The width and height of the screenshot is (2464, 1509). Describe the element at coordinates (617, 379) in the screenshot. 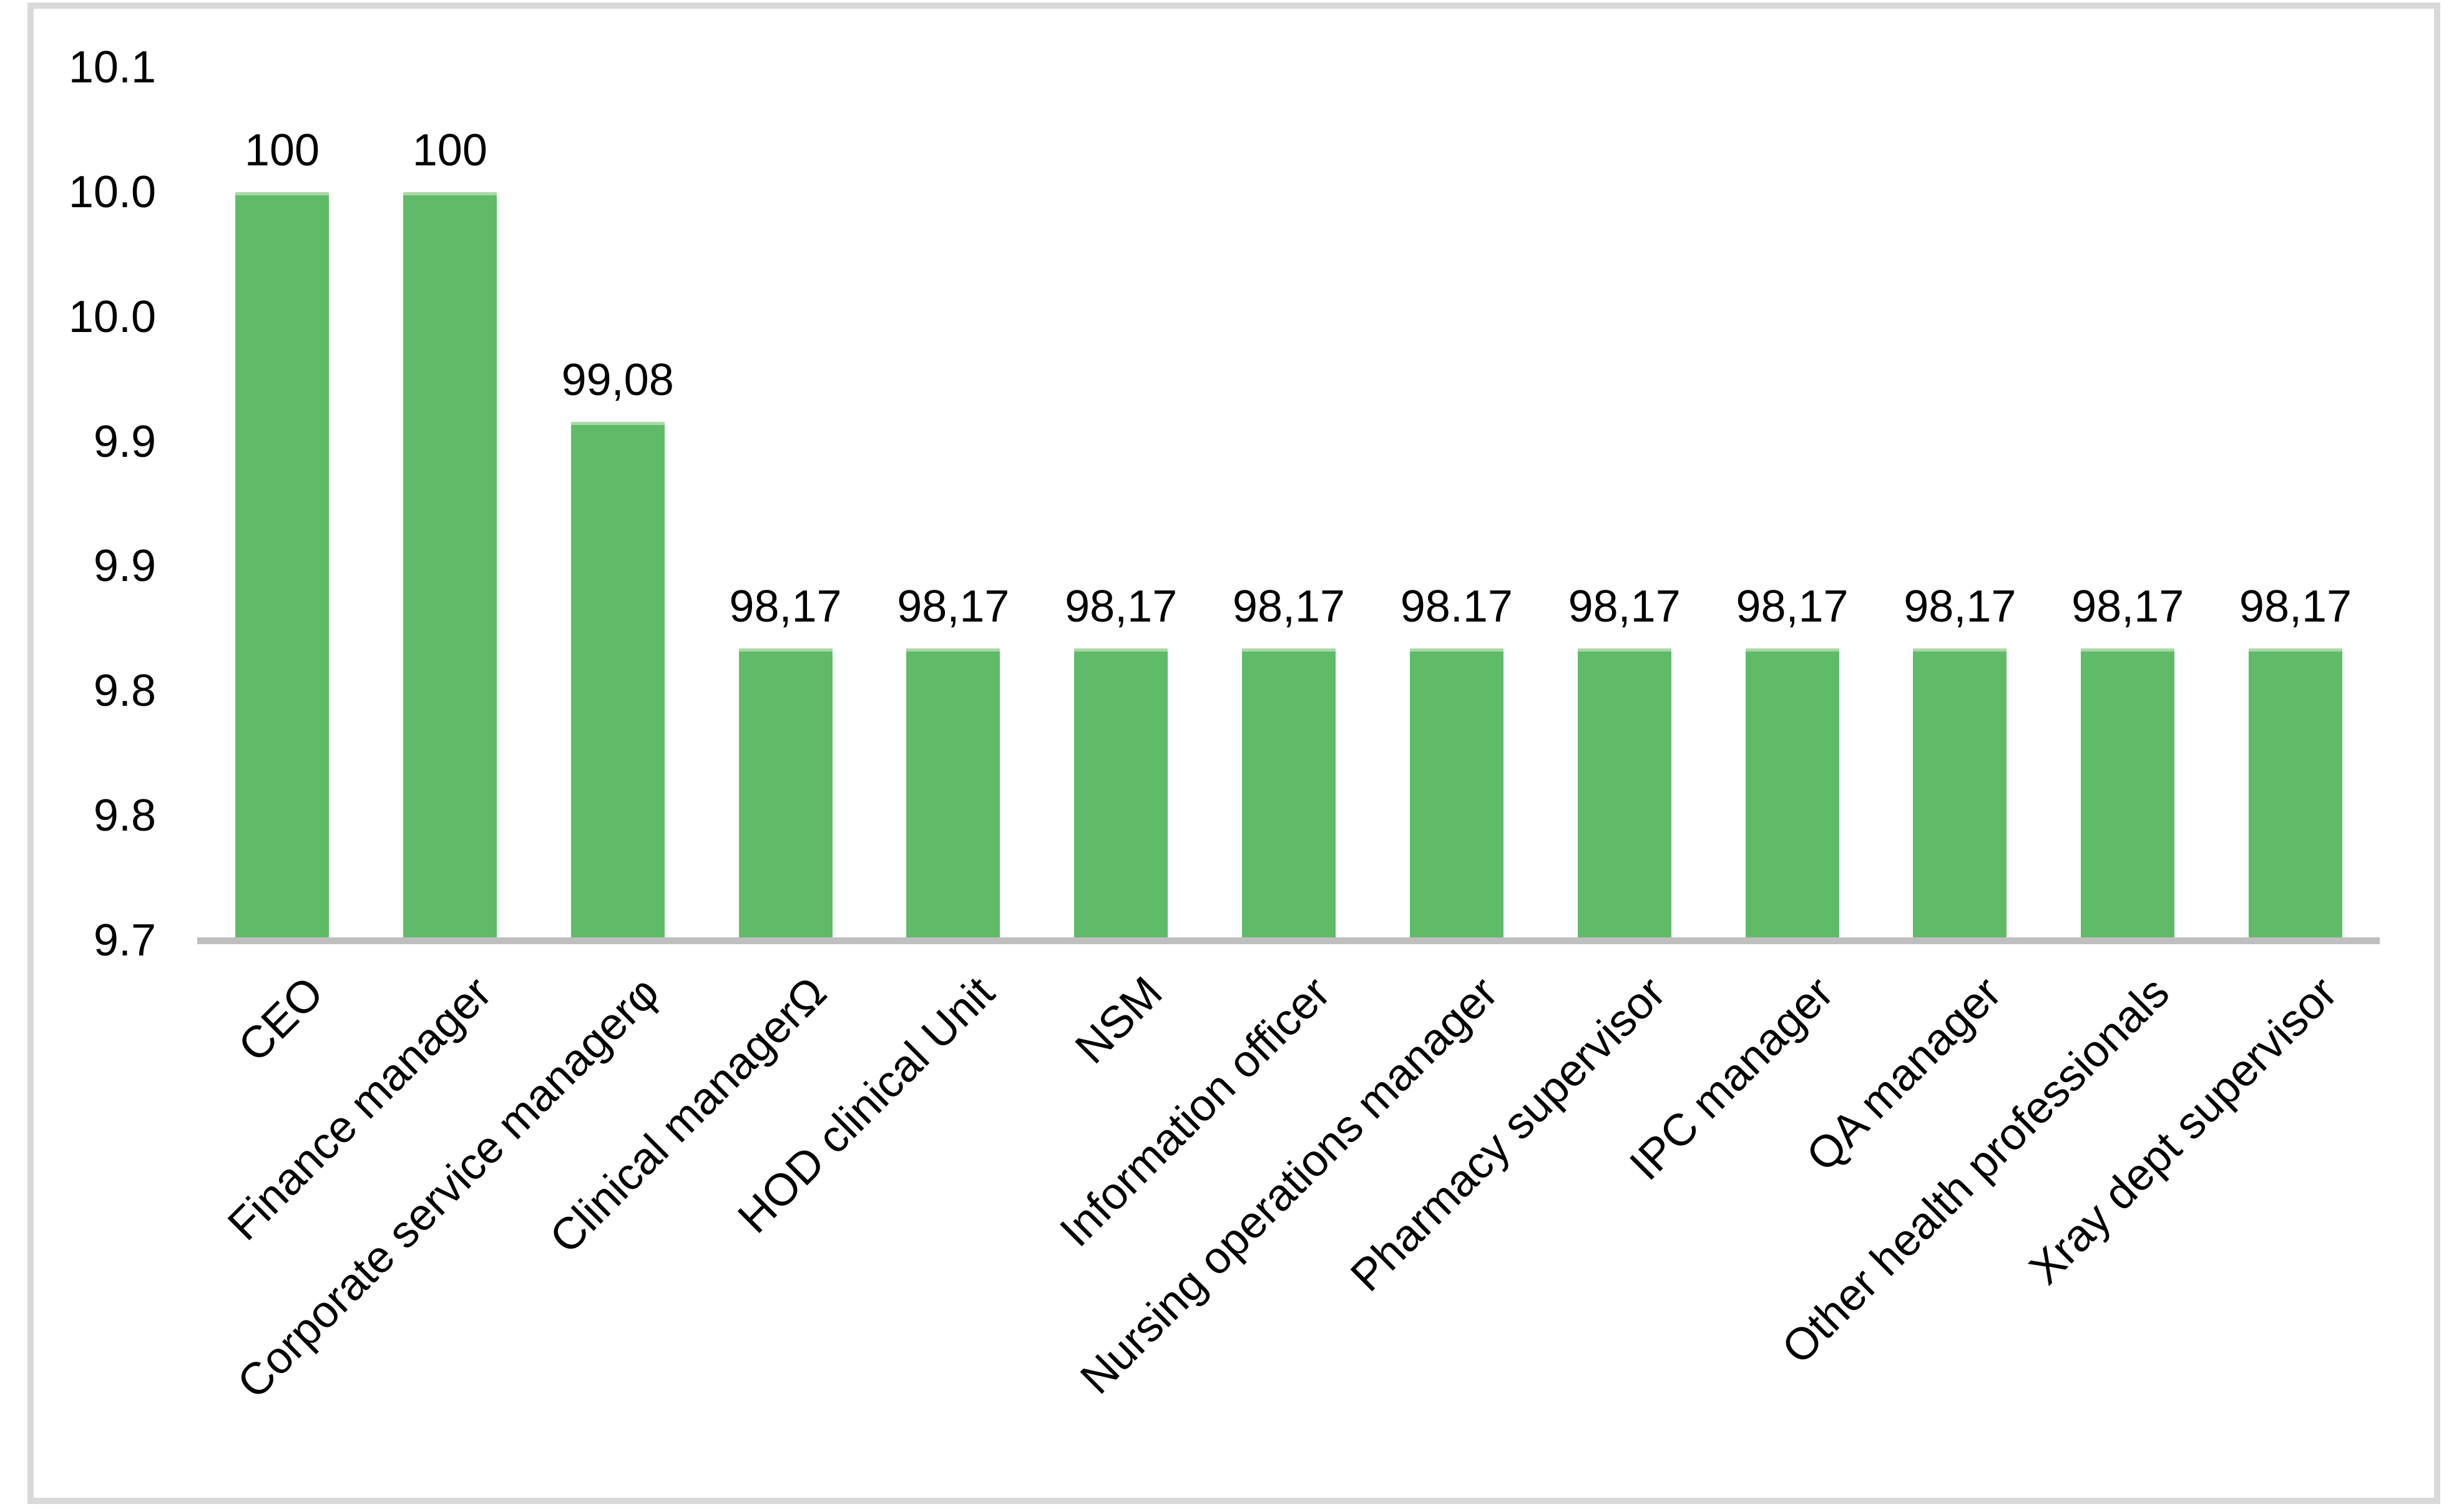

I see `bar-value-label: 99,08` at that location.